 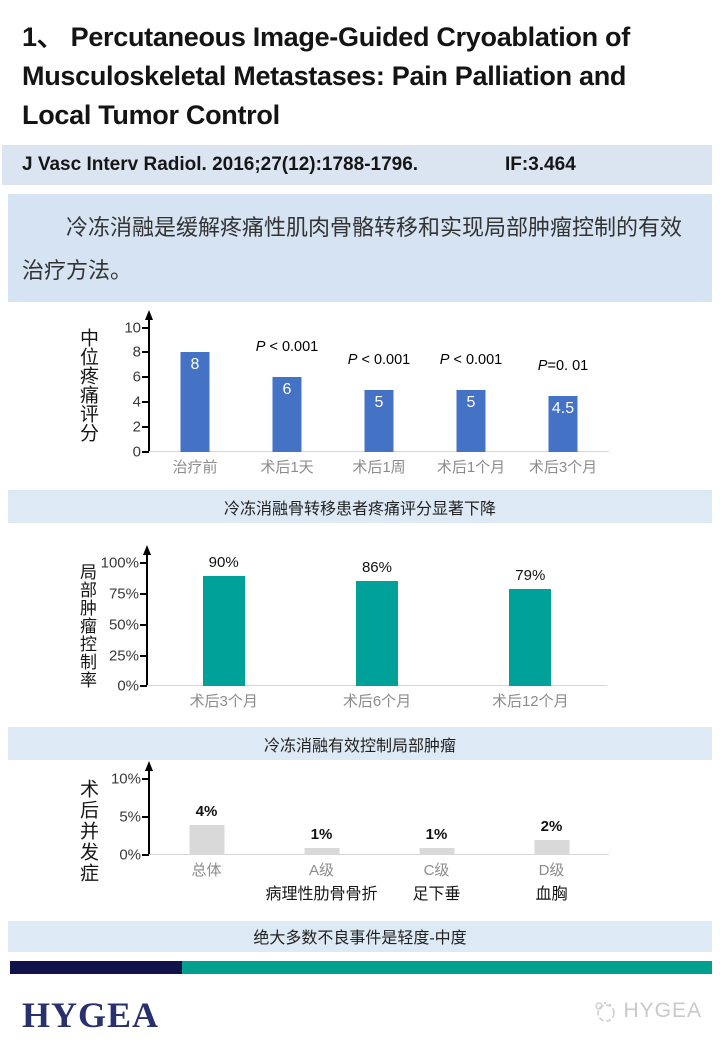 I want to click on x-axis-labels: 治疗前 术后1天 术后1周 术后1个月 术后3个月, so click(x=379, y=465).